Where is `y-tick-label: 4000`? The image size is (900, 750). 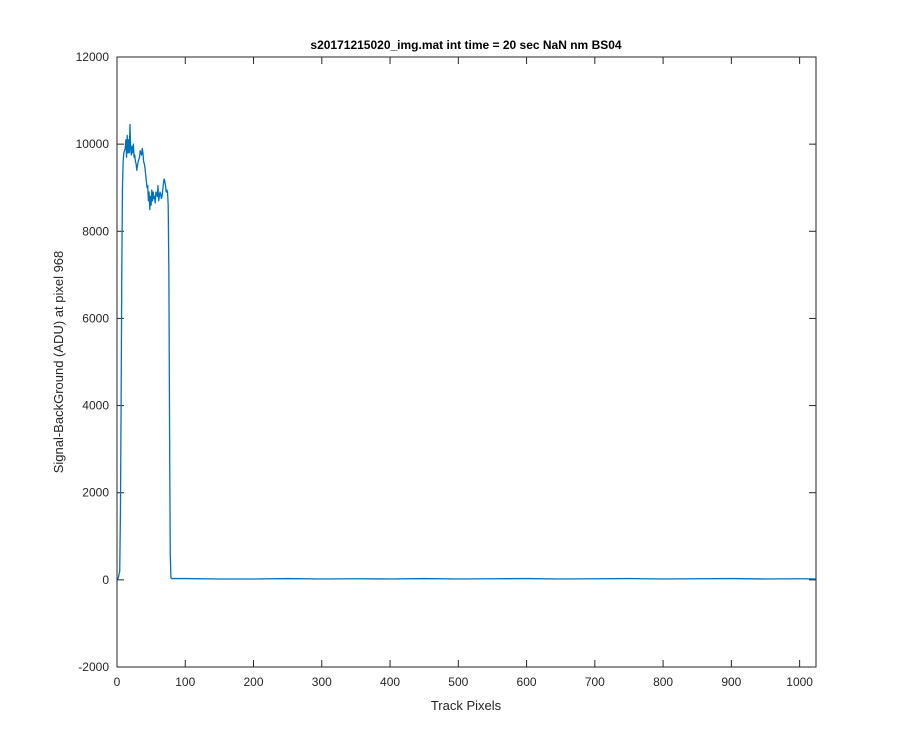 y-tick-label: 4000 is located at coordinates (95, 406).